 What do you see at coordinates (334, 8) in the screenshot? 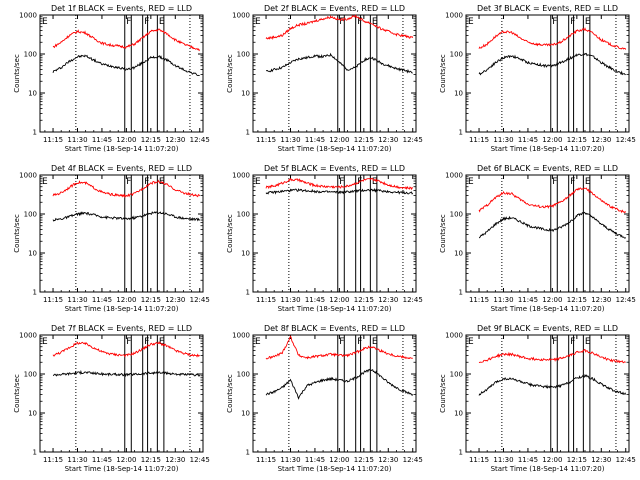
I see `panel-title: Det 2f BLACK = Events, RED = LLD` at bounding box center [334, 8].